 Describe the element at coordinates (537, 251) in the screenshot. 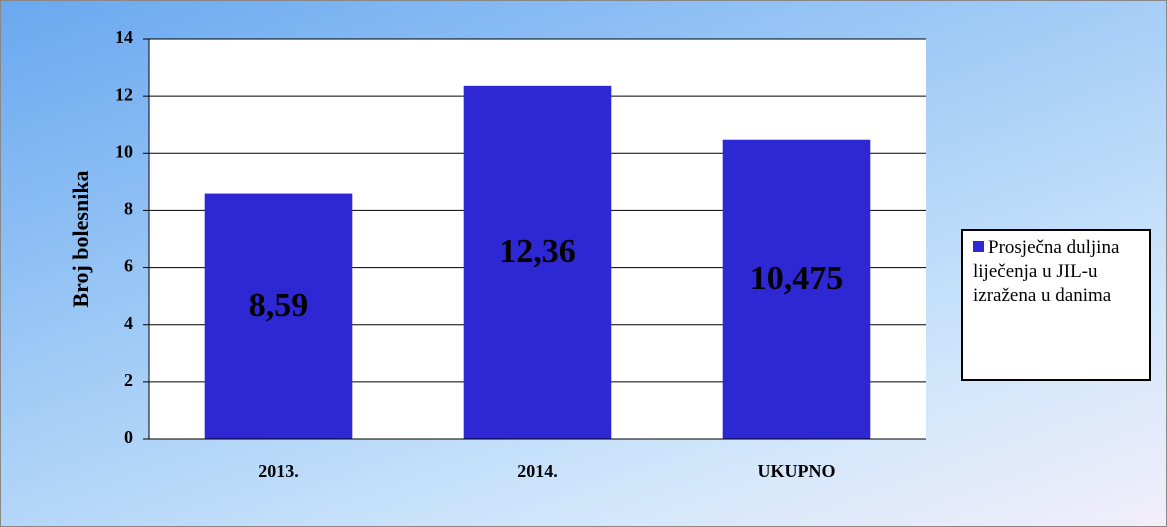

I see `data-label: 12,36` at that location.